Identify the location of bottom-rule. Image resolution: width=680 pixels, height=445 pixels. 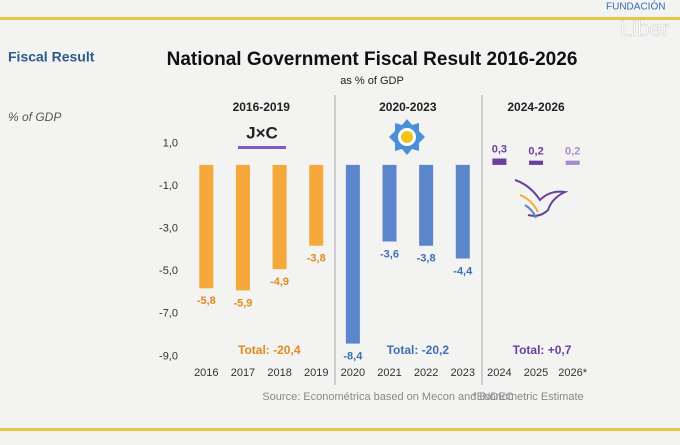
(340, 429).